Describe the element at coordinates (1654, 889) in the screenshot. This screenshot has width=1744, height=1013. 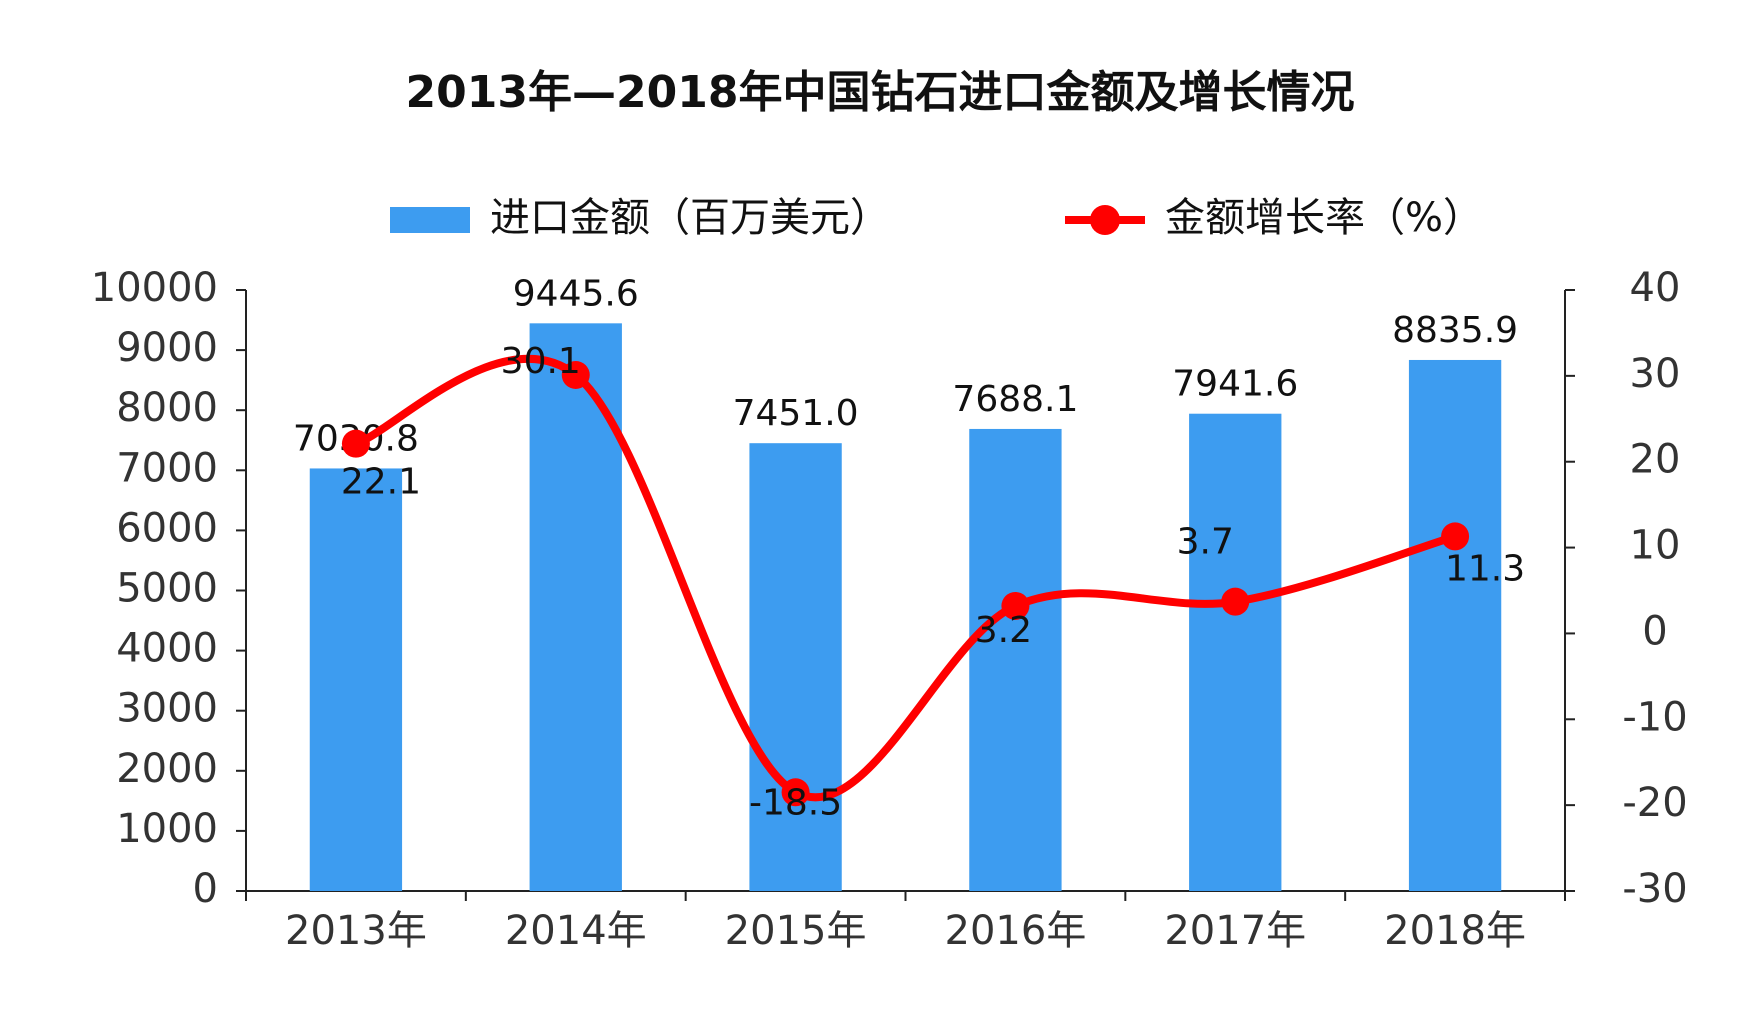
I see `y2-tick-label: -30` at that location.